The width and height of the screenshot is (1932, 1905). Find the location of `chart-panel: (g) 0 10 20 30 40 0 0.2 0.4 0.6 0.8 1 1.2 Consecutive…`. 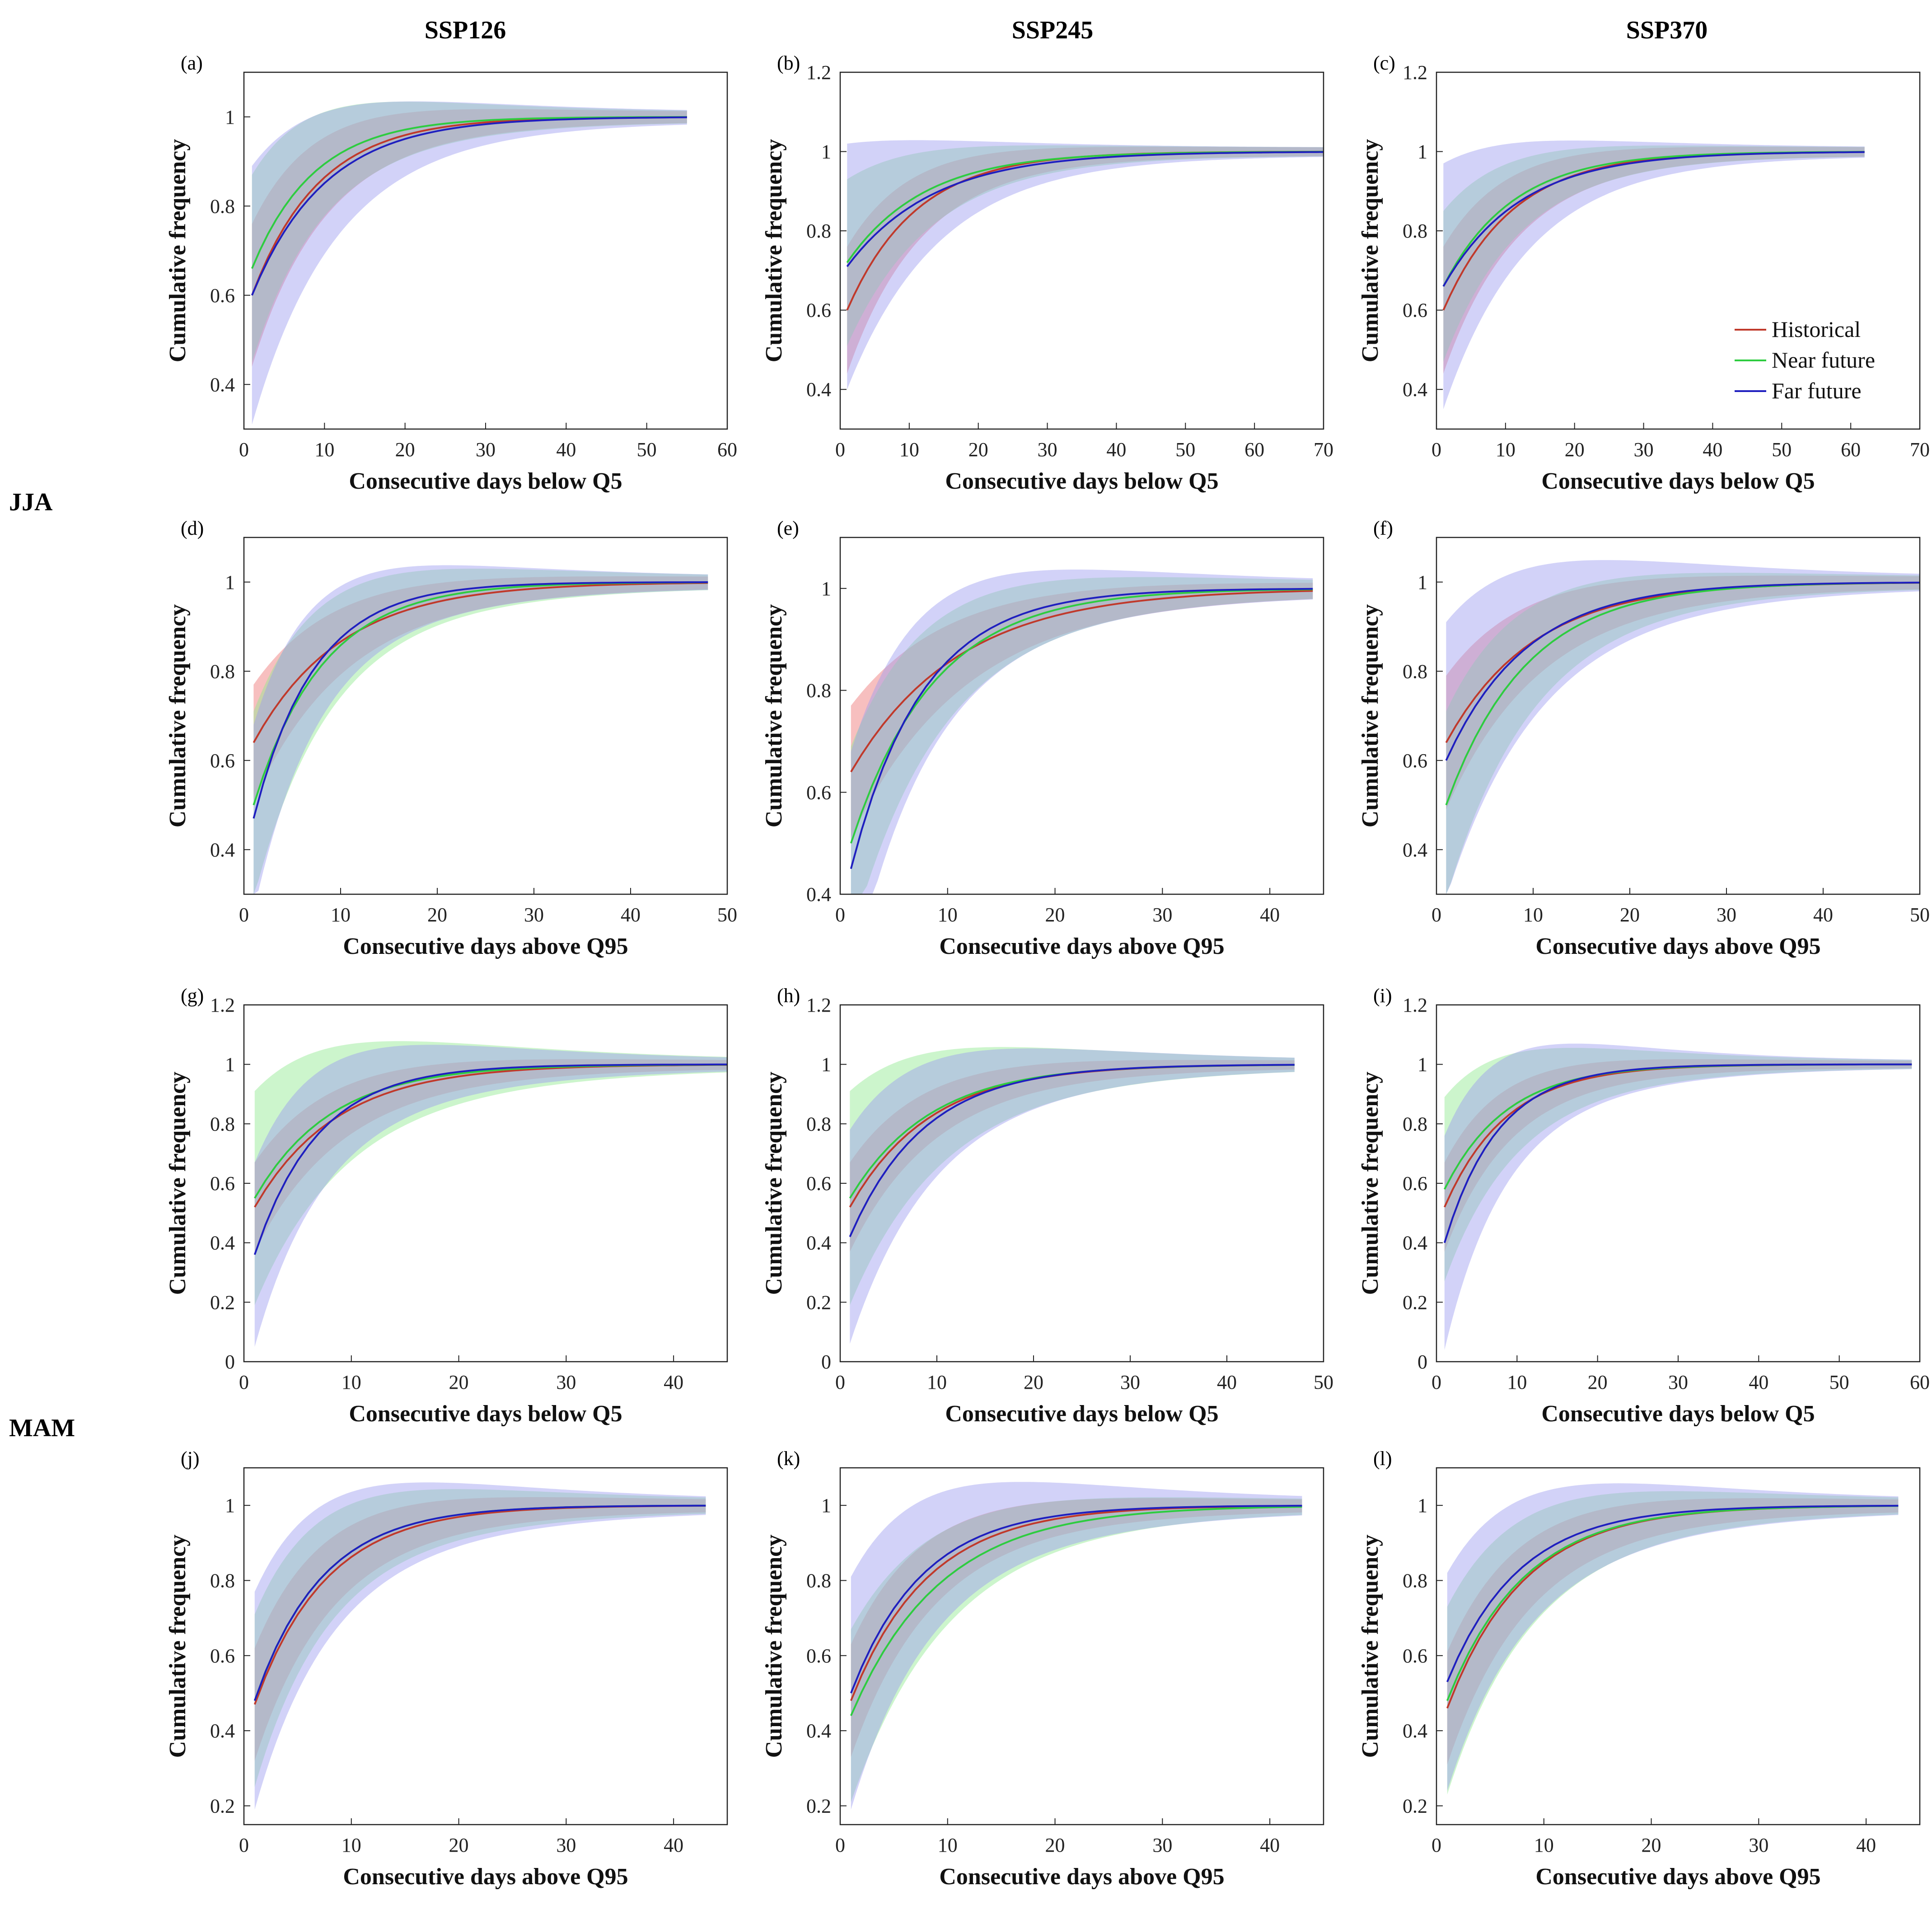

chart-panel: (g) 0 10 20 30 40 0 0.2 0.4 0.6 0.8 1 1.2 Consecutive… is located at coordinates (446, 1206).